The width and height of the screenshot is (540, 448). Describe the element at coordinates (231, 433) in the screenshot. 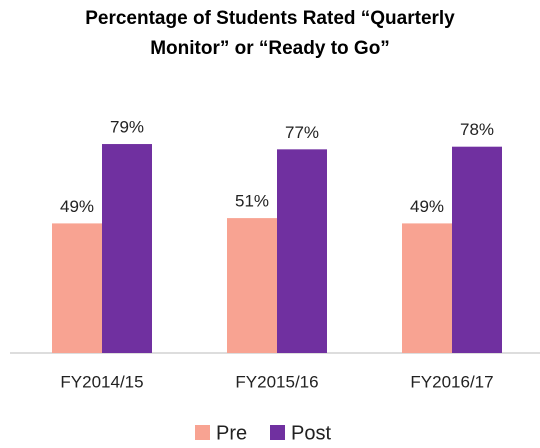

I see `legend-label: Pre` at that location.